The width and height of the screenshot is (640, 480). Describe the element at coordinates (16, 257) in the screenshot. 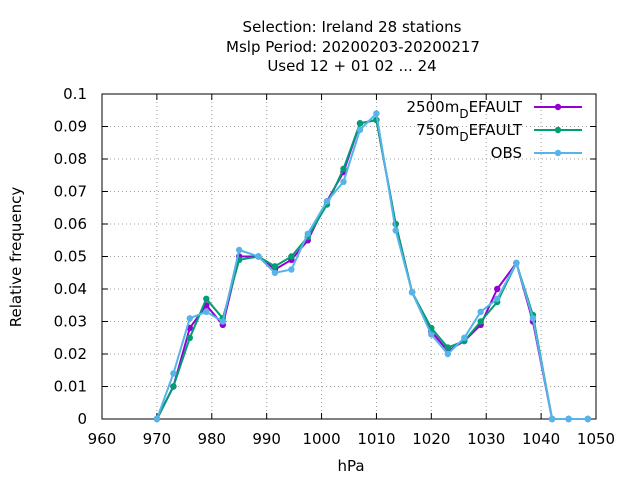

I see `y-axis-label: Relative frequency` at that location.